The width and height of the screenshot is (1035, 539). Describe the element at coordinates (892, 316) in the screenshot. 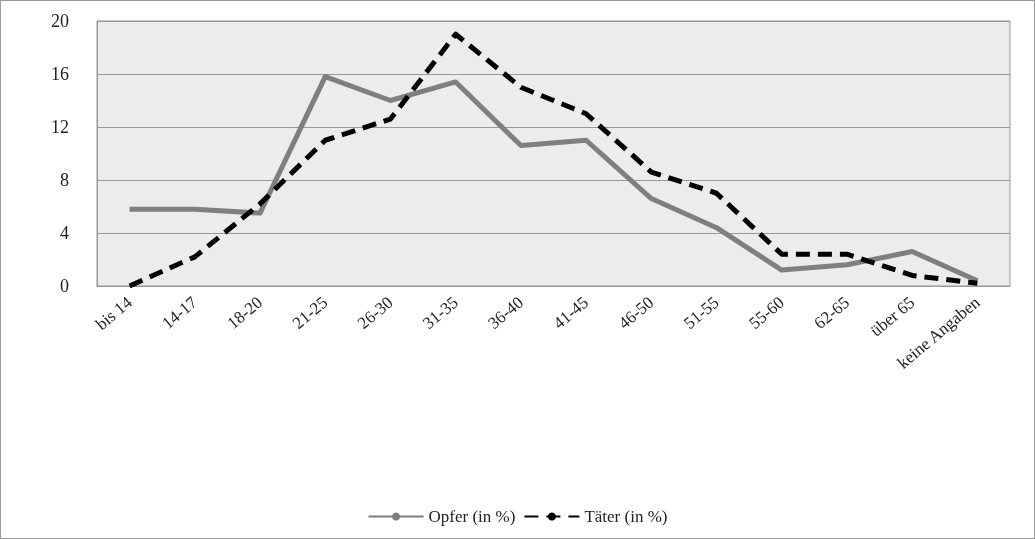

I see `x-tick-label: über 65` at that location.